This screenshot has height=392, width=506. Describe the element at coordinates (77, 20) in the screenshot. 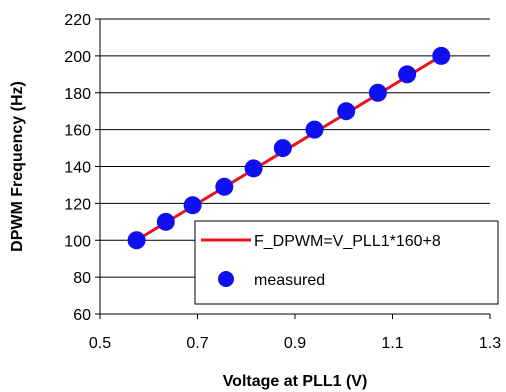

I see `tick-label-y: 220` at that location.